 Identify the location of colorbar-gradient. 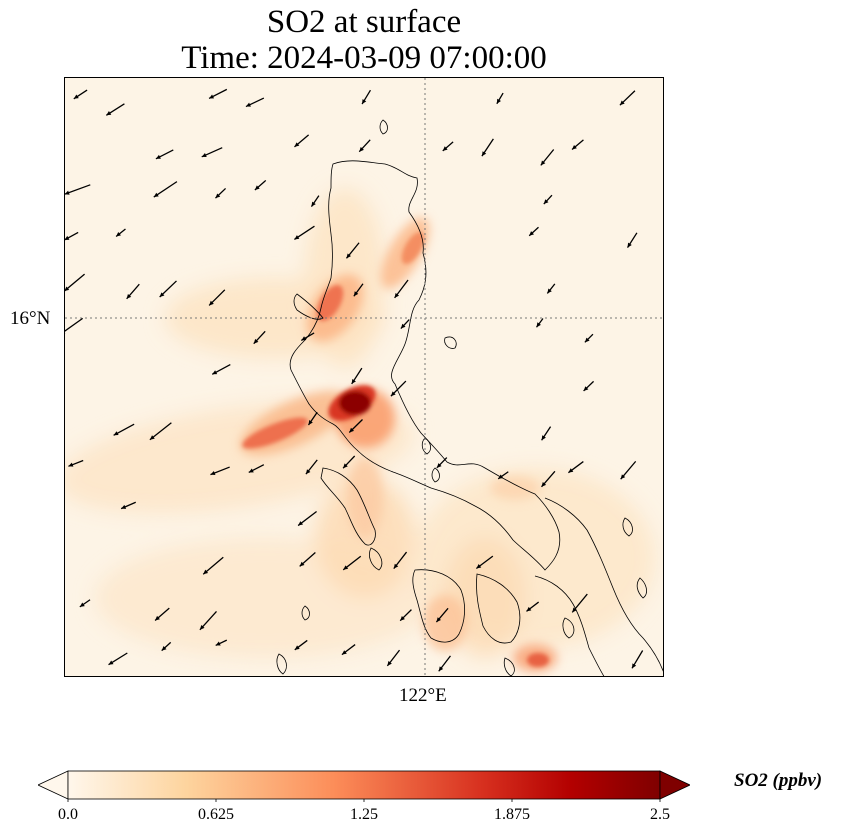
(364, 785).